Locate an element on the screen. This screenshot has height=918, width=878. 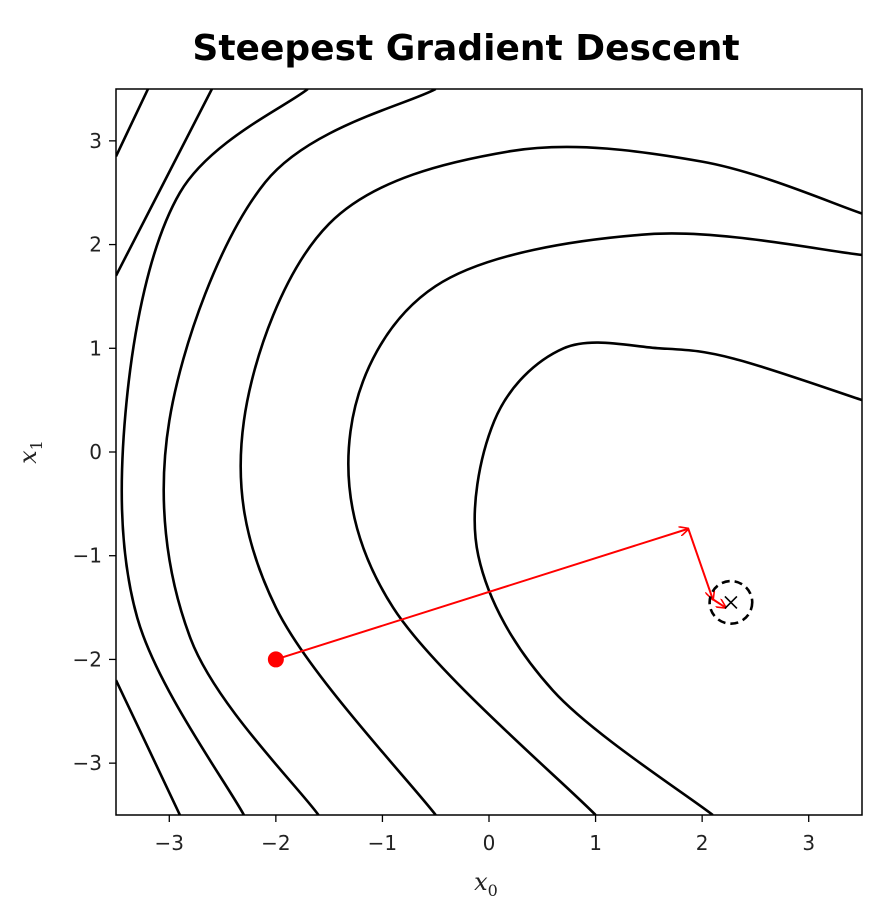
x-axis-ticks: −3 −2 −1 0 1 2 3 is located at coordinates (485, 835).